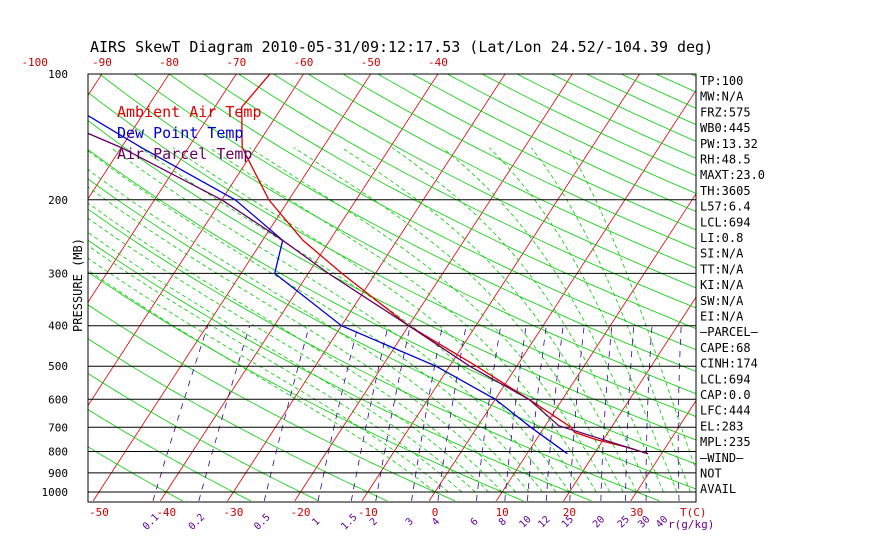 The width and height of the screenshot is (870, 560). I want to click on mixing-unit-label: r(g/kg), so click(691, 524).